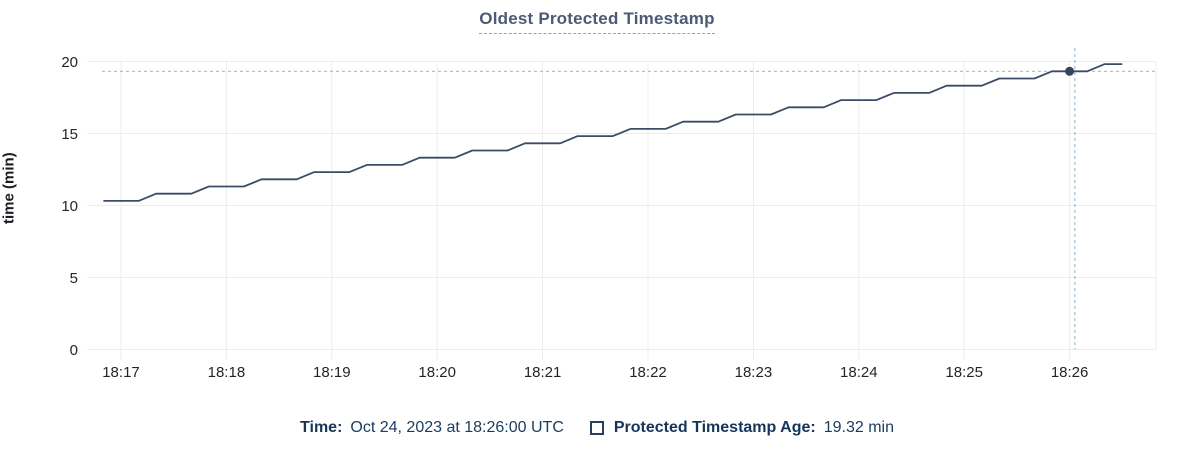 Image resolution: width=1194 pixels, height=466 pixels. Describe the element at coordinates (437, 372) in the screenshot. I see `x-tick-label: 18:20` at that location.